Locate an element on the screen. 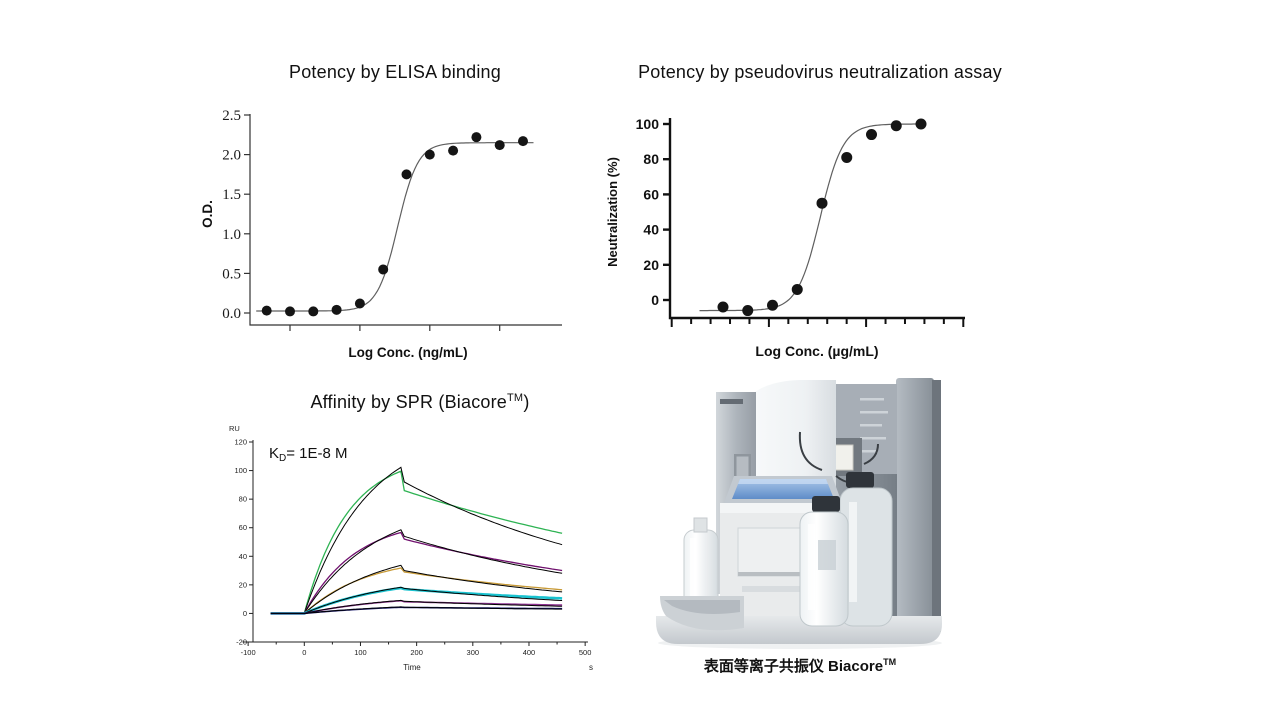  elisa-x-ticks is located at coordinates (395, 328).